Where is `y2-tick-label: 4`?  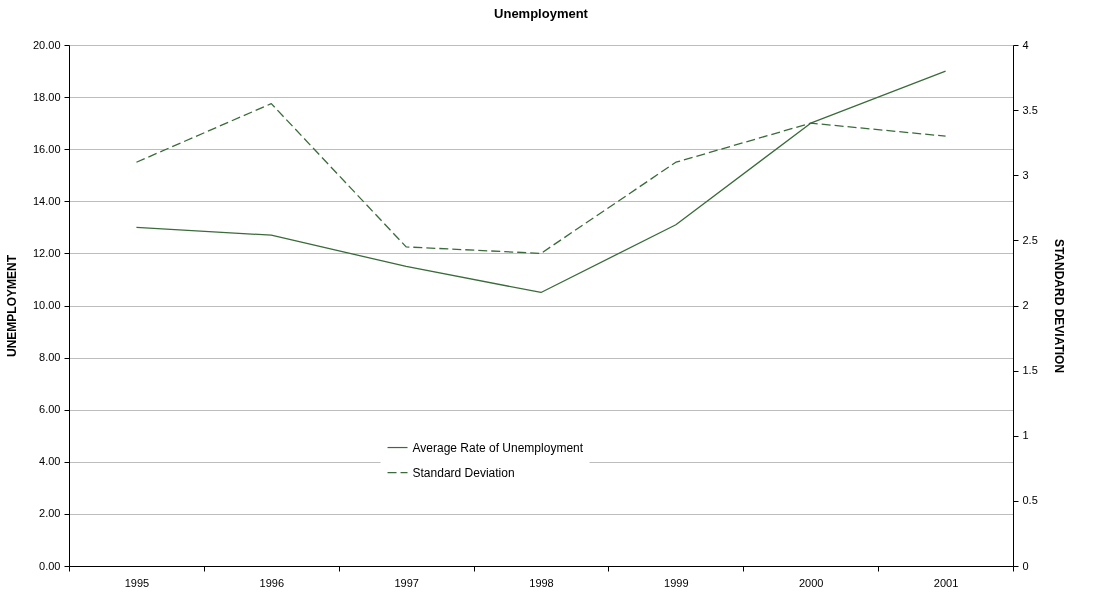 y2-tick-label: 4 is located at coordinates (1025, 44).